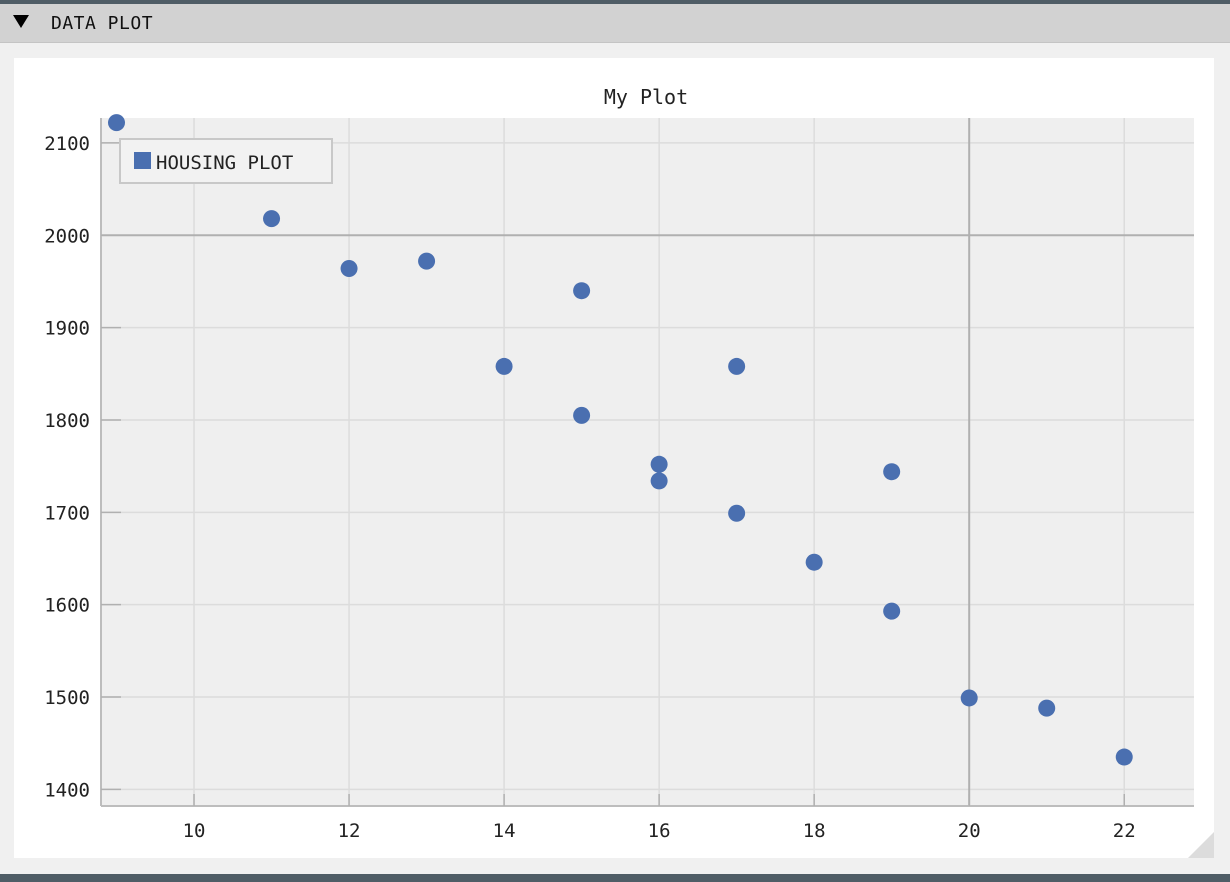 This screenshot has width=1230, height=882. I want to click on y-axis-ticks: 1400 1500 1600 1700 1800 1900 2000 2100, so click(82, 467).